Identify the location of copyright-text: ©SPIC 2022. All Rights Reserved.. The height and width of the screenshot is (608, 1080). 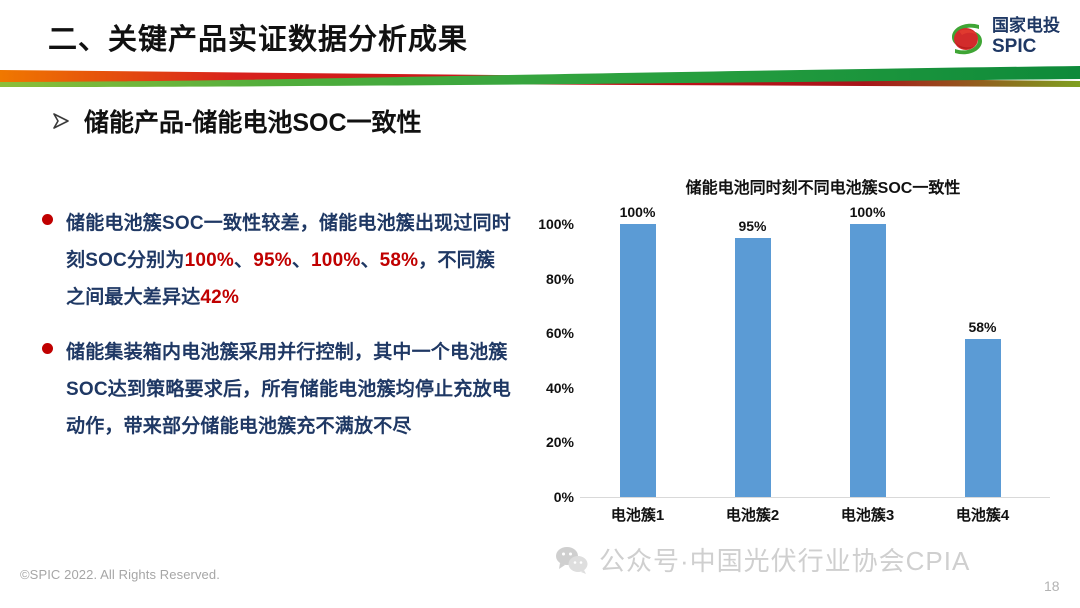
(120, 574).